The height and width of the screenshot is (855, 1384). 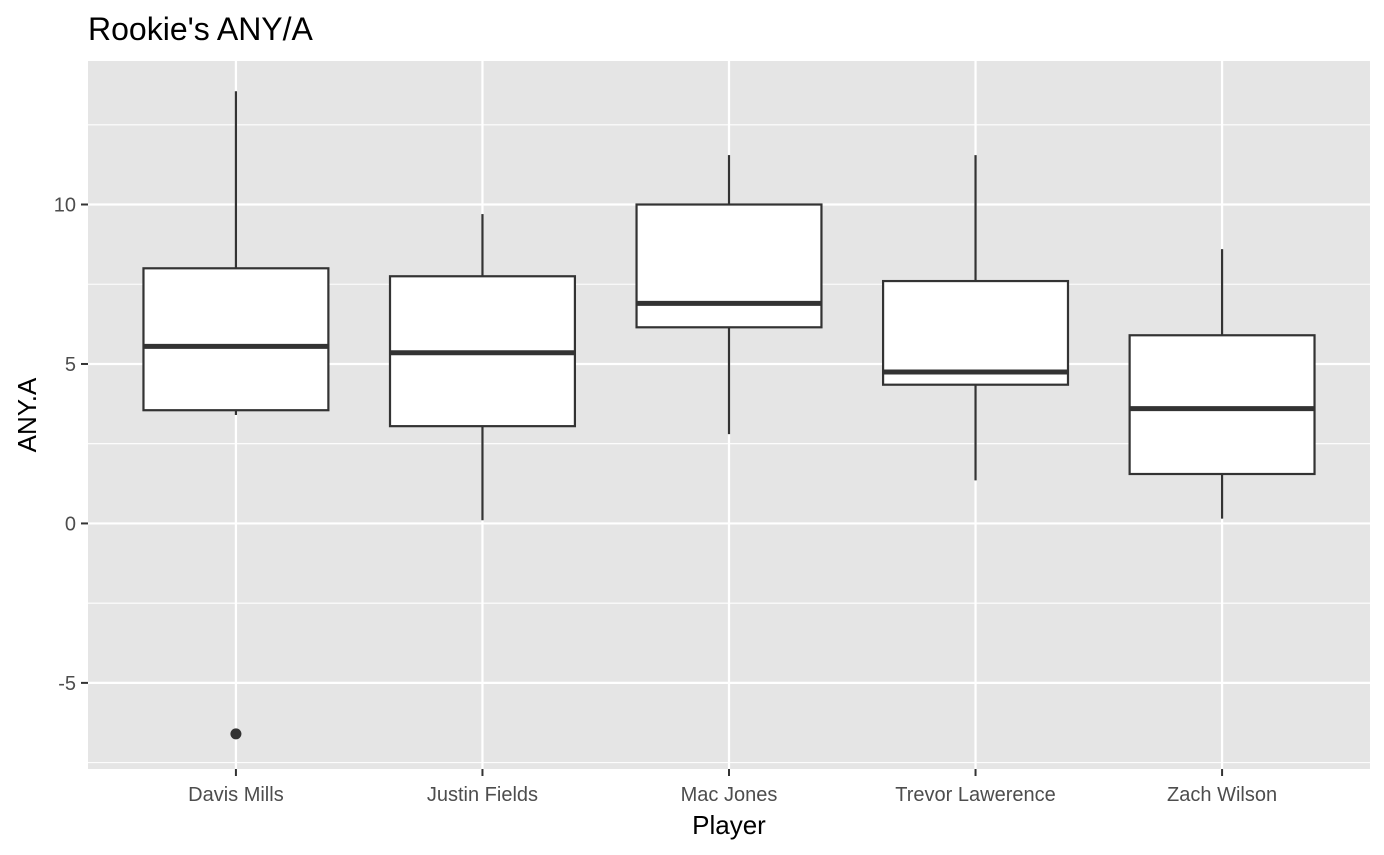 What do you see at coordinates (67, 684) in the screenshot?
I see `y-tick-label: -5` at bounding box center [67, 684].